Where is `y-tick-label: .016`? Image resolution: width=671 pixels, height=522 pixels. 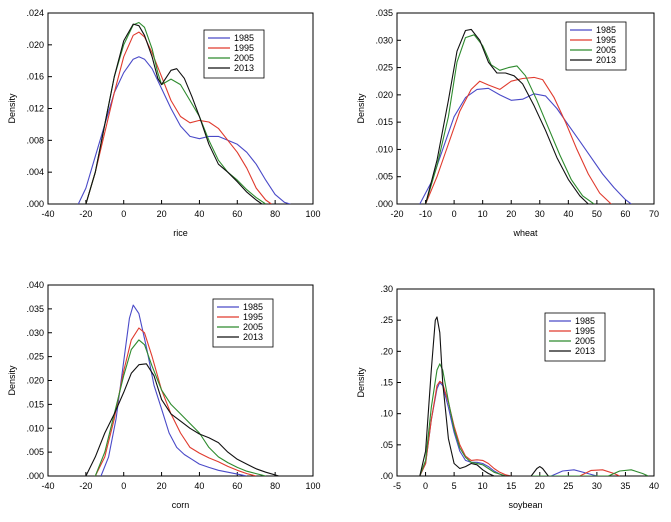
y-tick-label: .016 is located at coordinates (35, 77).